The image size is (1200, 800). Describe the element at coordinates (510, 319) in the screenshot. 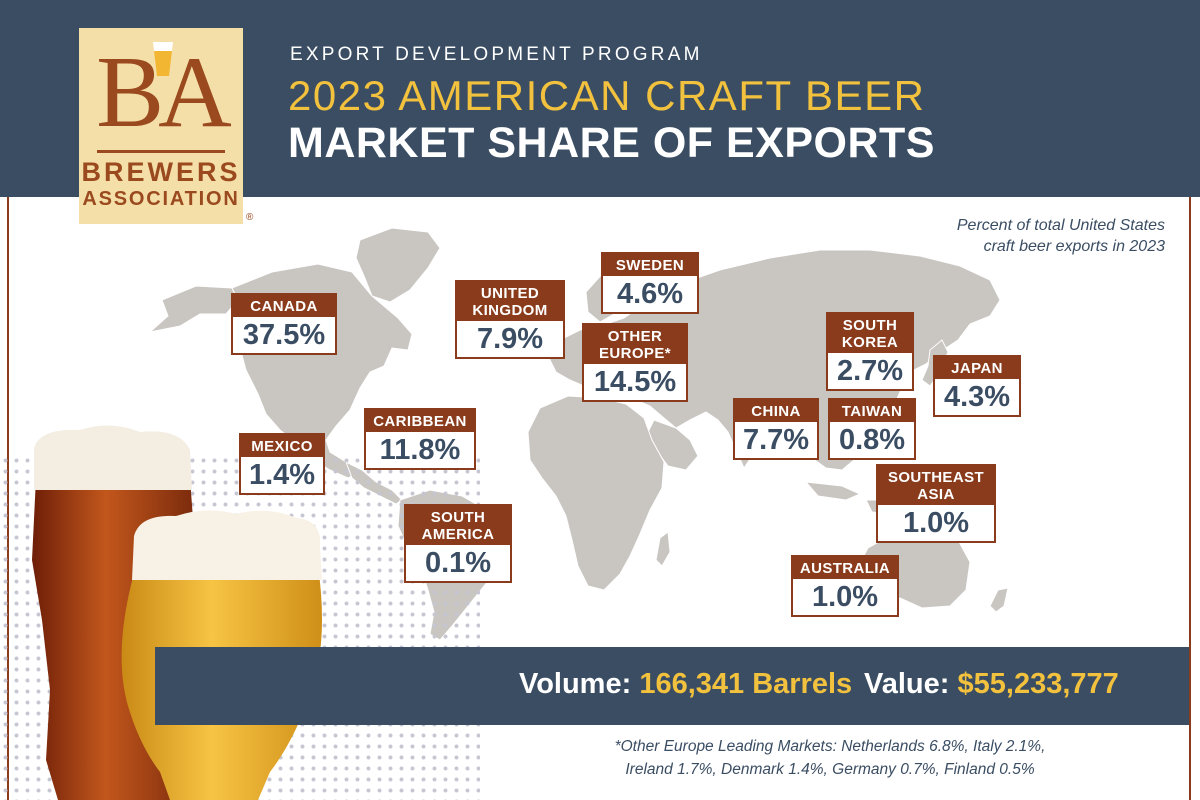

I see `market-label: UNITED KINGDOM 7.9%` at that location.